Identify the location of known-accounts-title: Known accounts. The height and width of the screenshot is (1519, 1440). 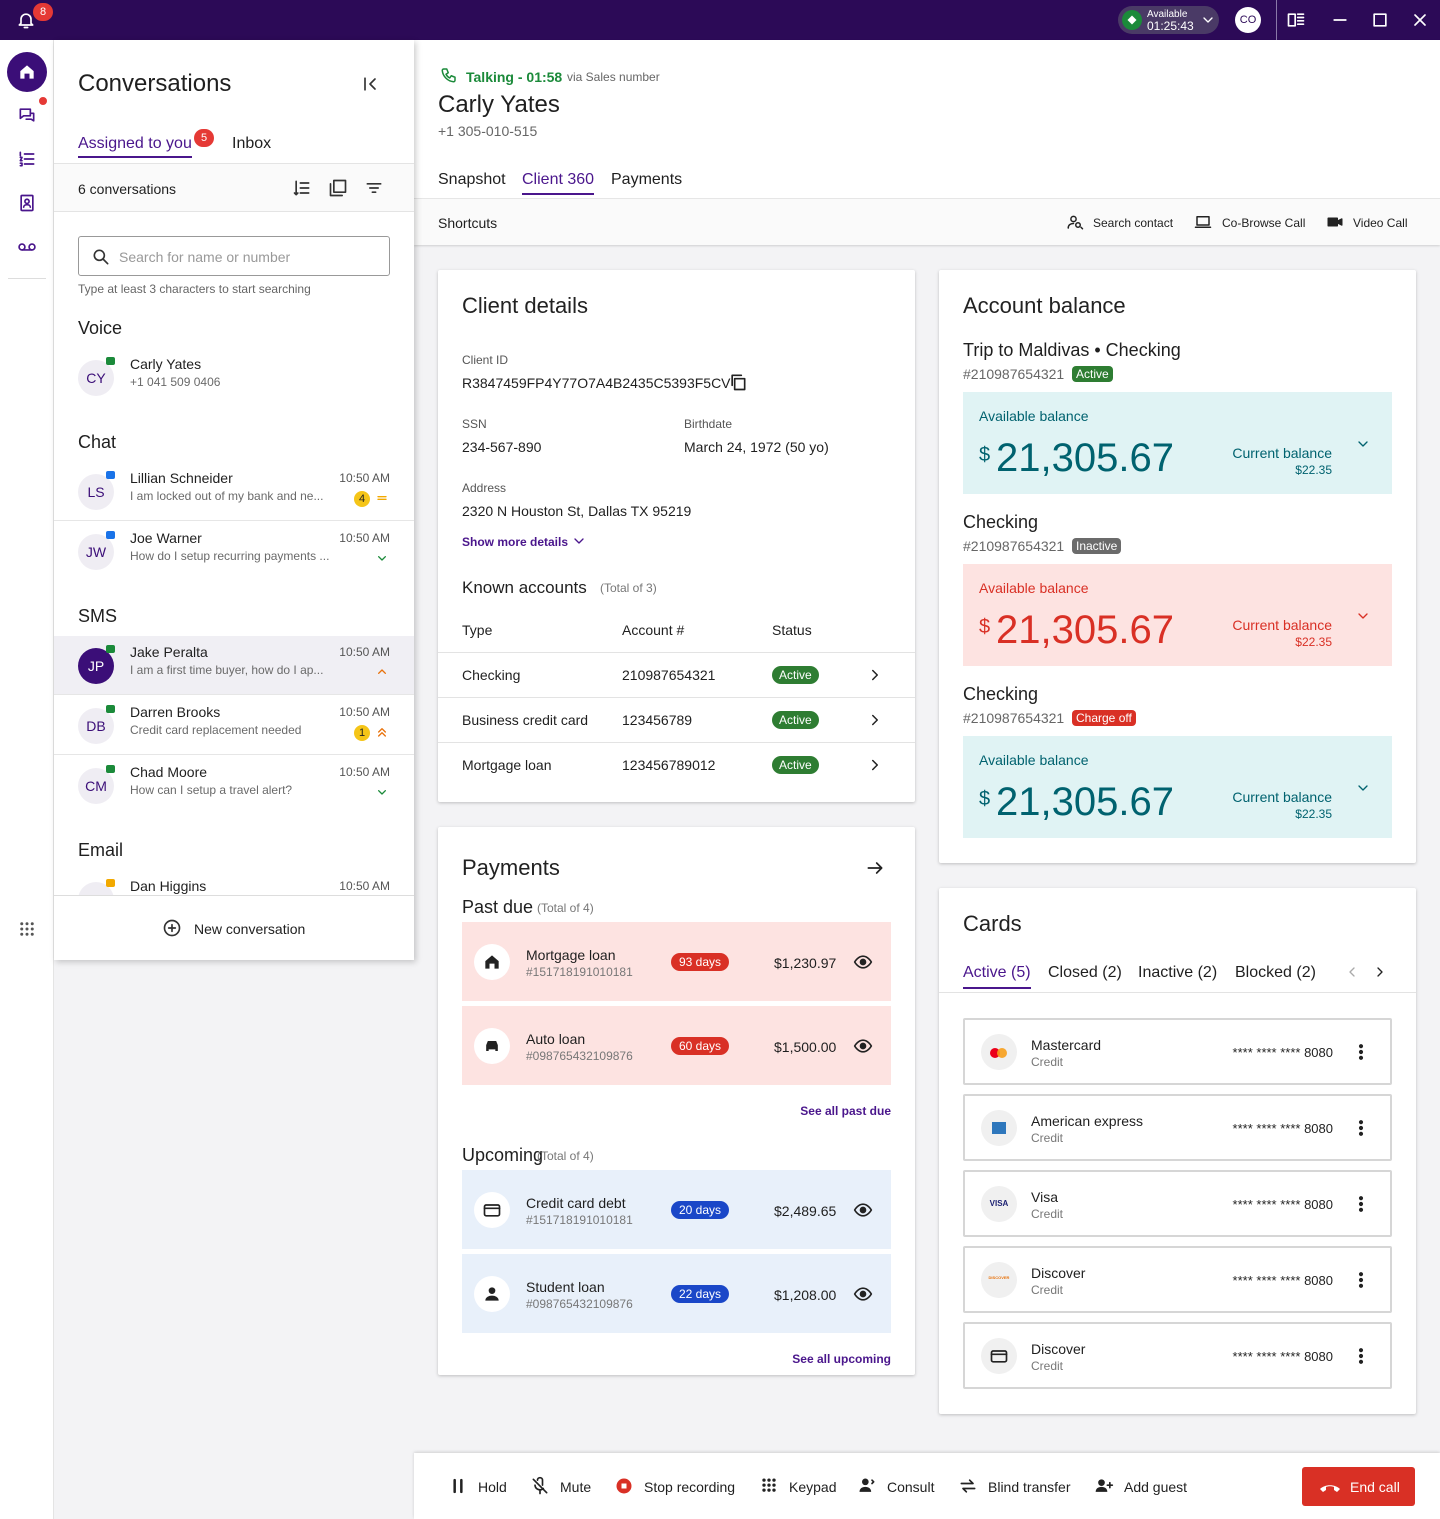
(524, 587).